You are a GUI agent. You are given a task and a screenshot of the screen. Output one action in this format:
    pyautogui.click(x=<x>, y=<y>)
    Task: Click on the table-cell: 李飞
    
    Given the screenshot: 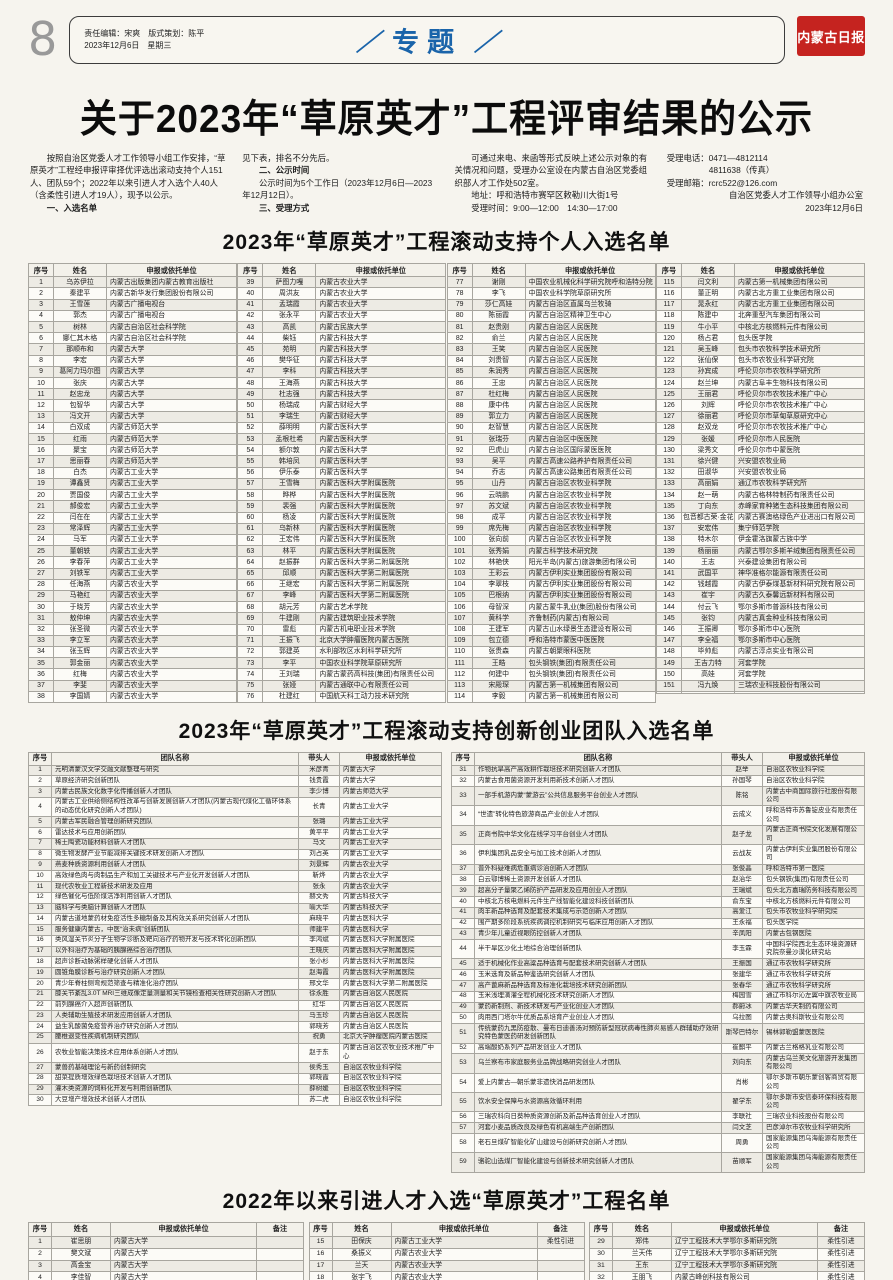 What is the action you would take?
    pyautogui.click(x=498, y=293)
    